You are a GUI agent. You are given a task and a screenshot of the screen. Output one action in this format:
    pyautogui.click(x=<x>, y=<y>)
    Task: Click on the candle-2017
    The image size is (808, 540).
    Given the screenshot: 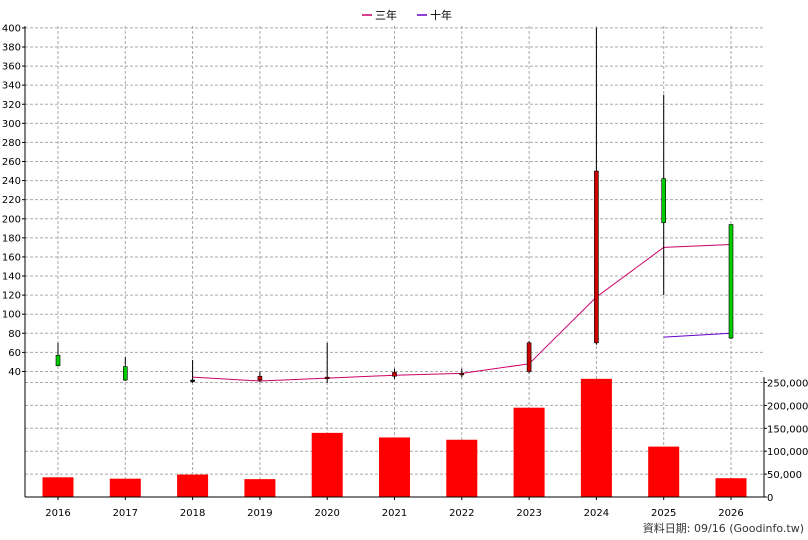 What is the action you would take?
    pyautogui.click(x=125, y=369)
    